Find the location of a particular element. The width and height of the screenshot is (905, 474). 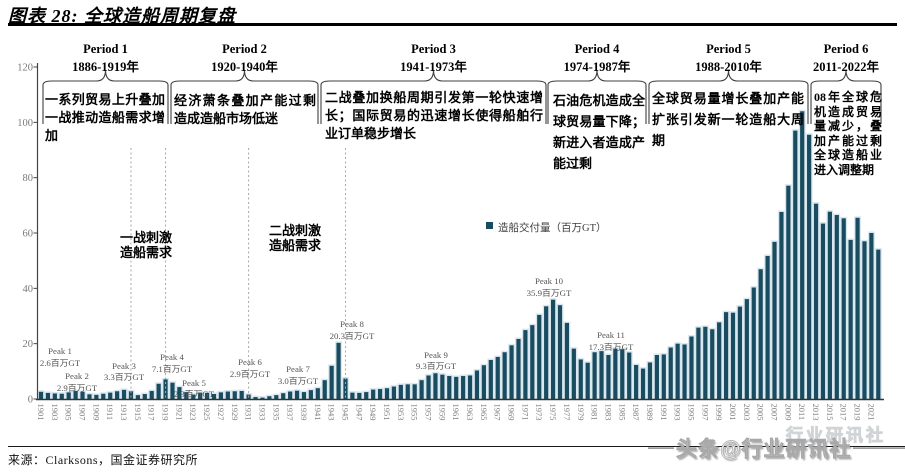

bar-1999 is located at coordinates (719, 360).